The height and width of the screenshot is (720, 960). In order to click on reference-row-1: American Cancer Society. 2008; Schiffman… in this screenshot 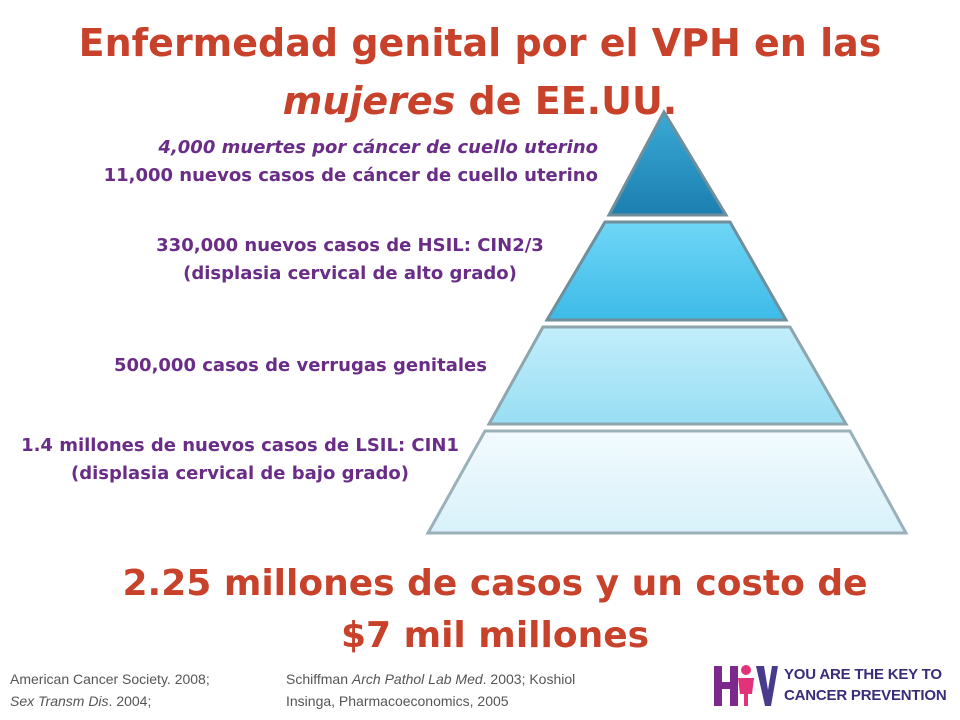, I will do `click(292, 679)`.